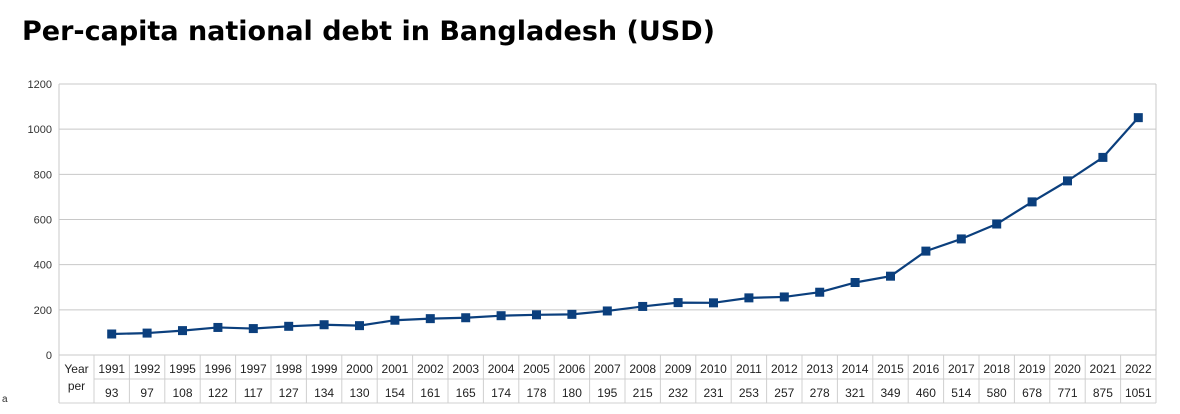 The height and width of the screenshot is (414, 1180). I want to click on data-label: 580, so click(997, 393).